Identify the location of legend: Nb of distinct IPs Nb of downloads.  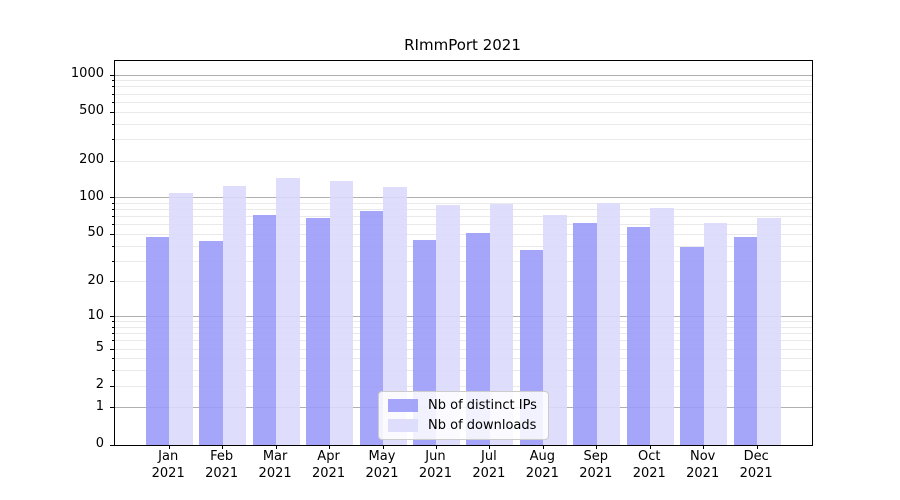
(463, 415).